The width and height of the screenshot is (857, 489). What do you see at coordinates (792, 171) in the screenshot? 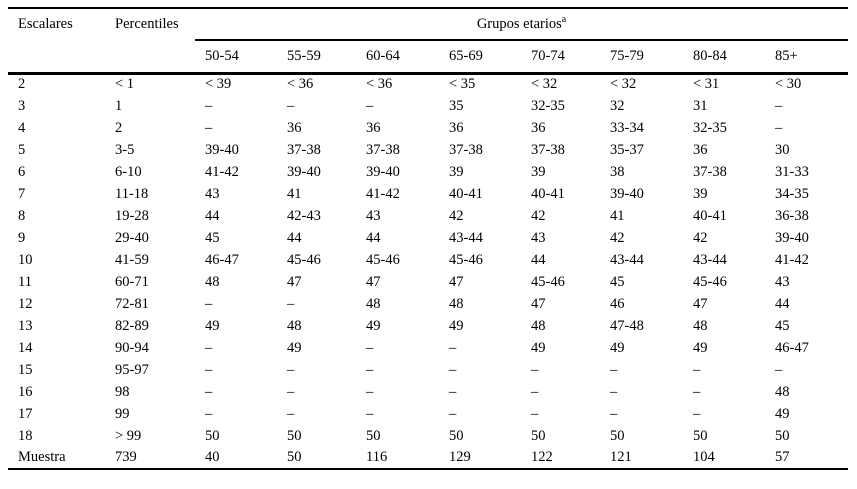
I see `raw-score-cell: 31-33` at bounding box center [792, 171].